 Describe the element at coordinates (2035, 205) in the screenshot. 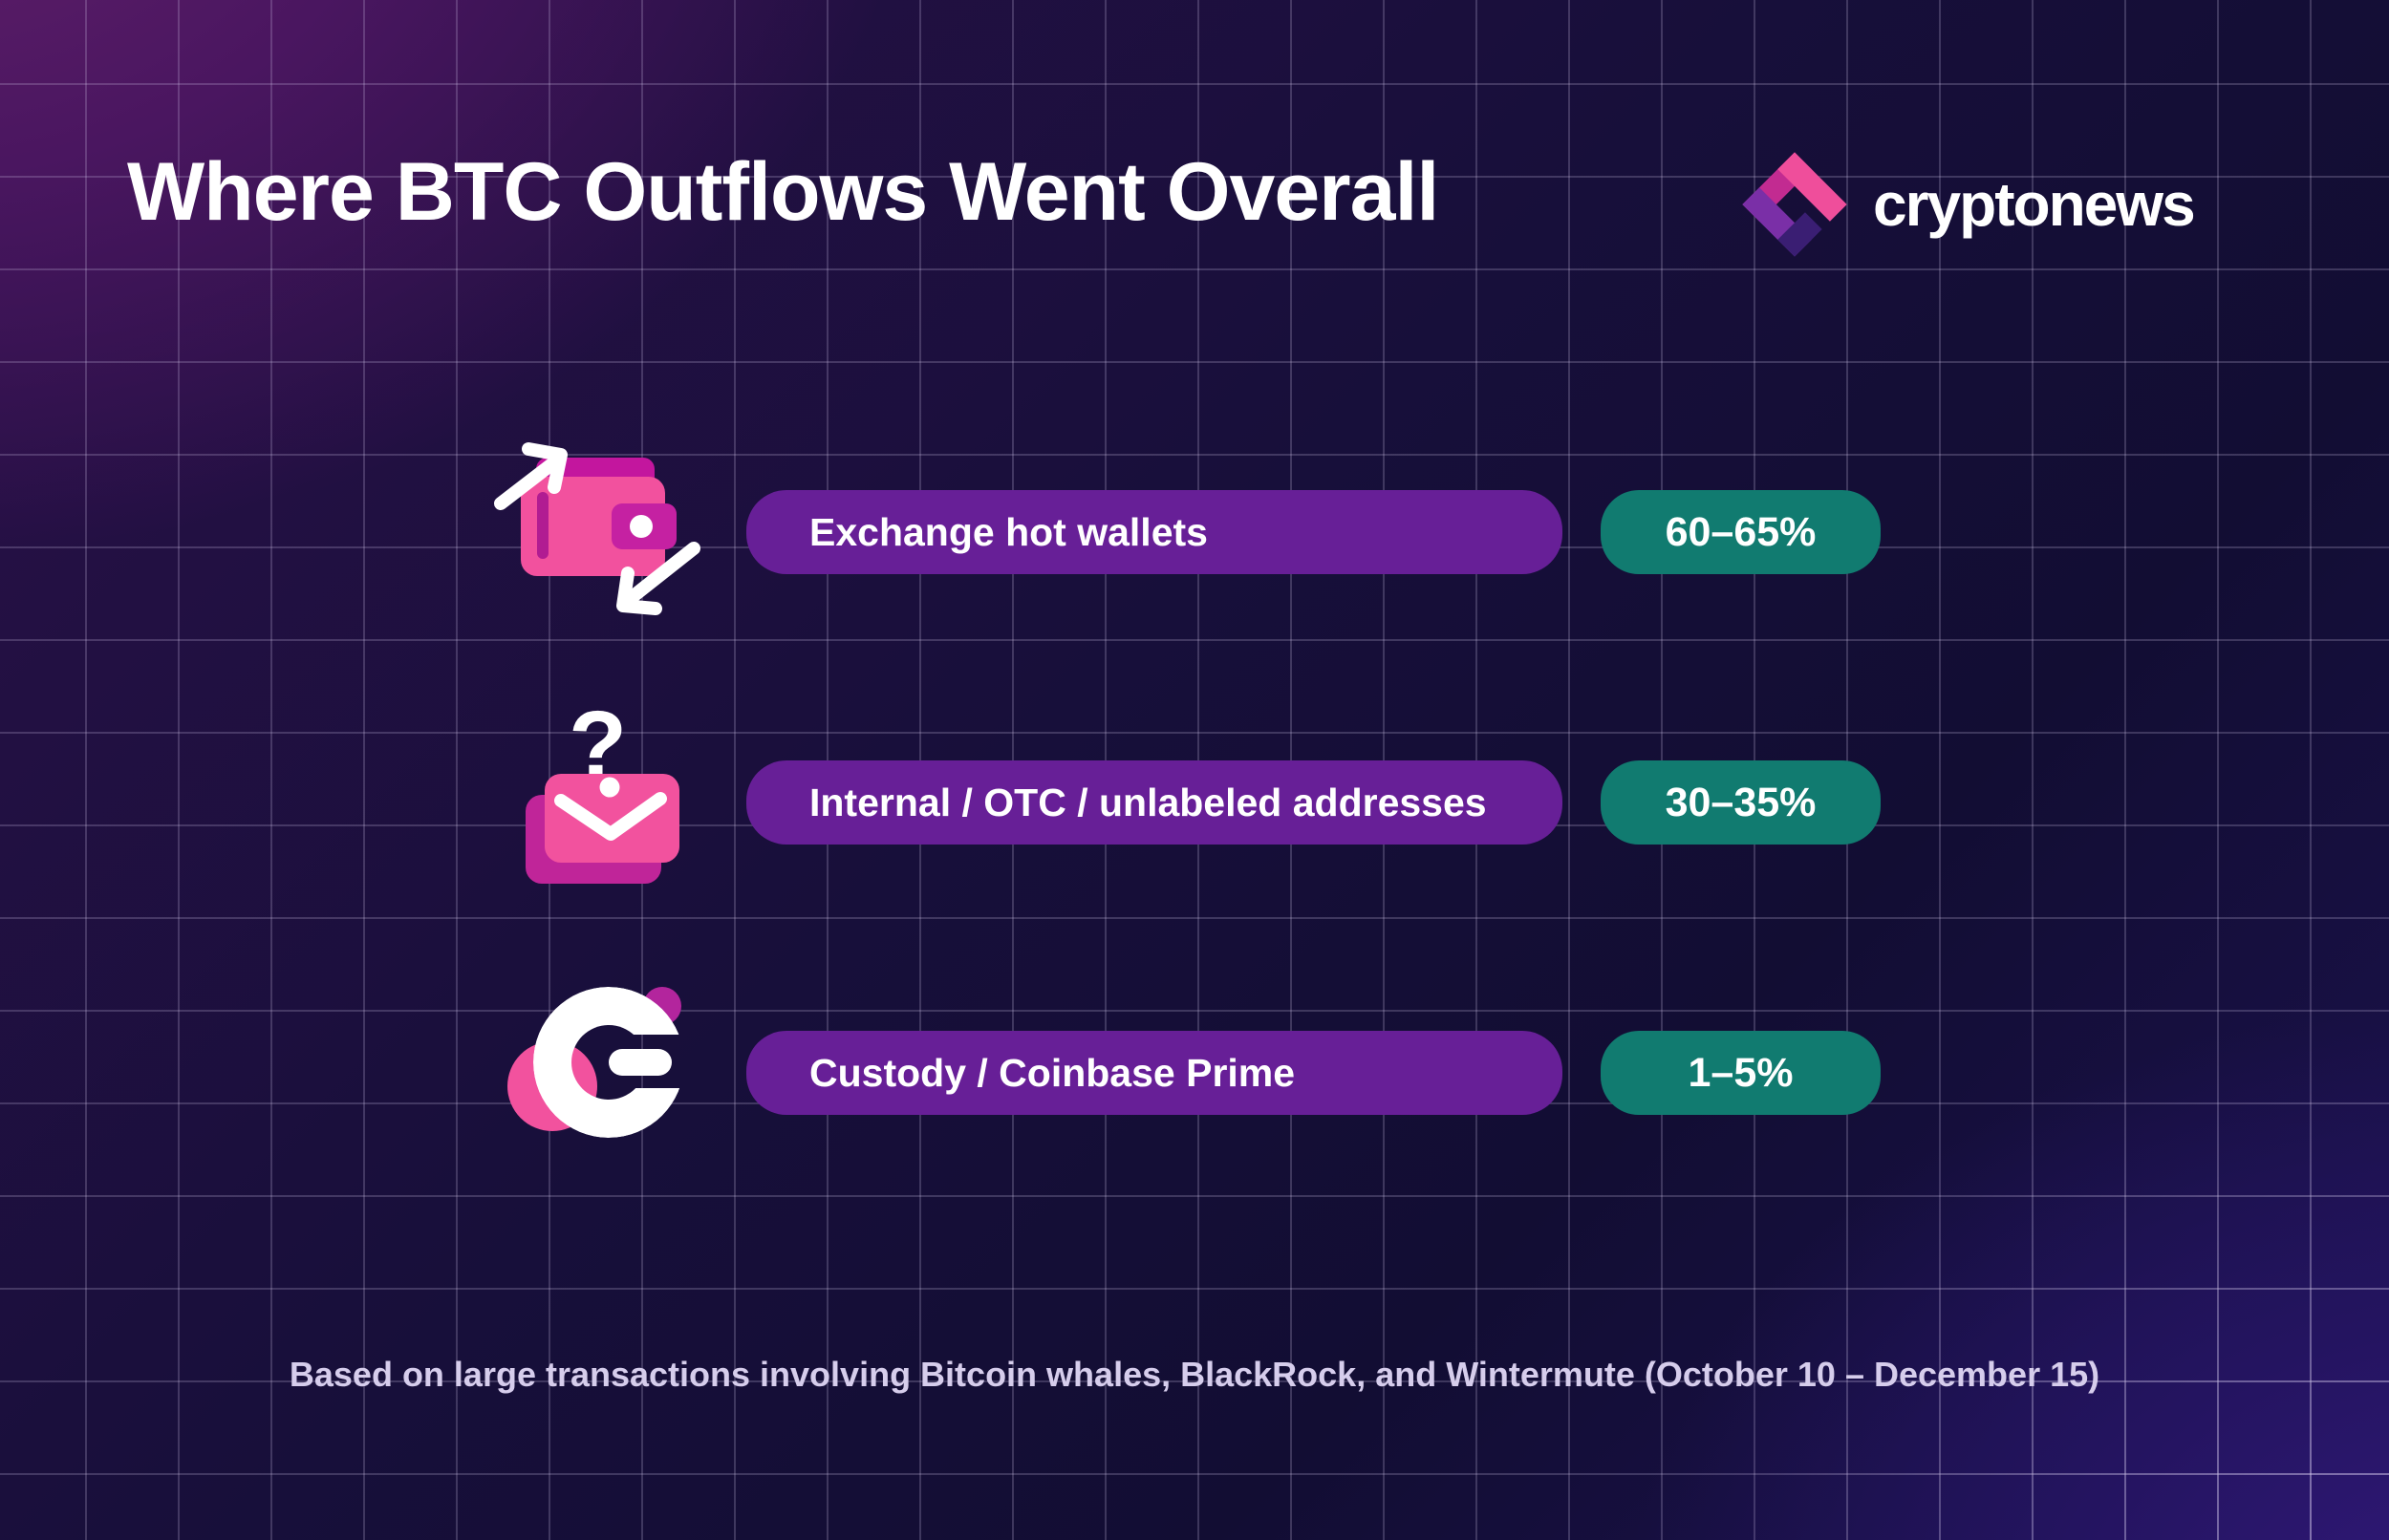

I see `brand-wordmark: cryptonews` at that location.